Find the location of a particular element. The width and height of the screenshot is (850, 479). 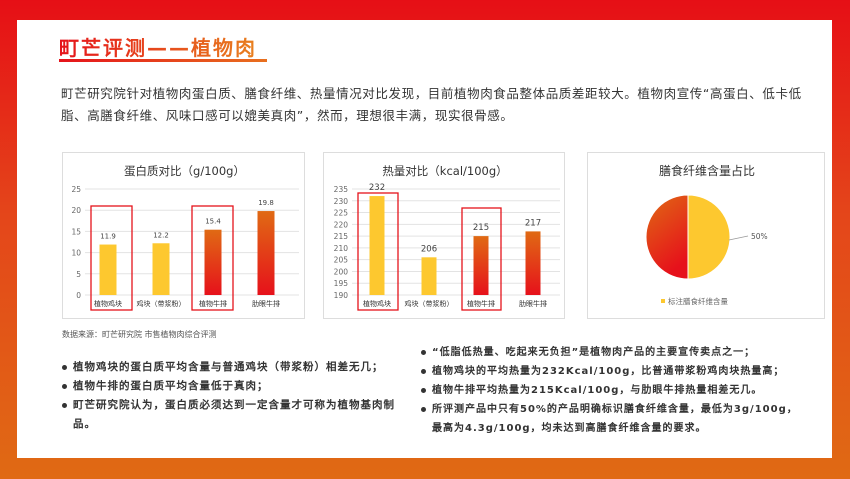

bullet-item: 植物牛排的蛋白质平均含量低于真肉； is located at coordinates (232, 386).